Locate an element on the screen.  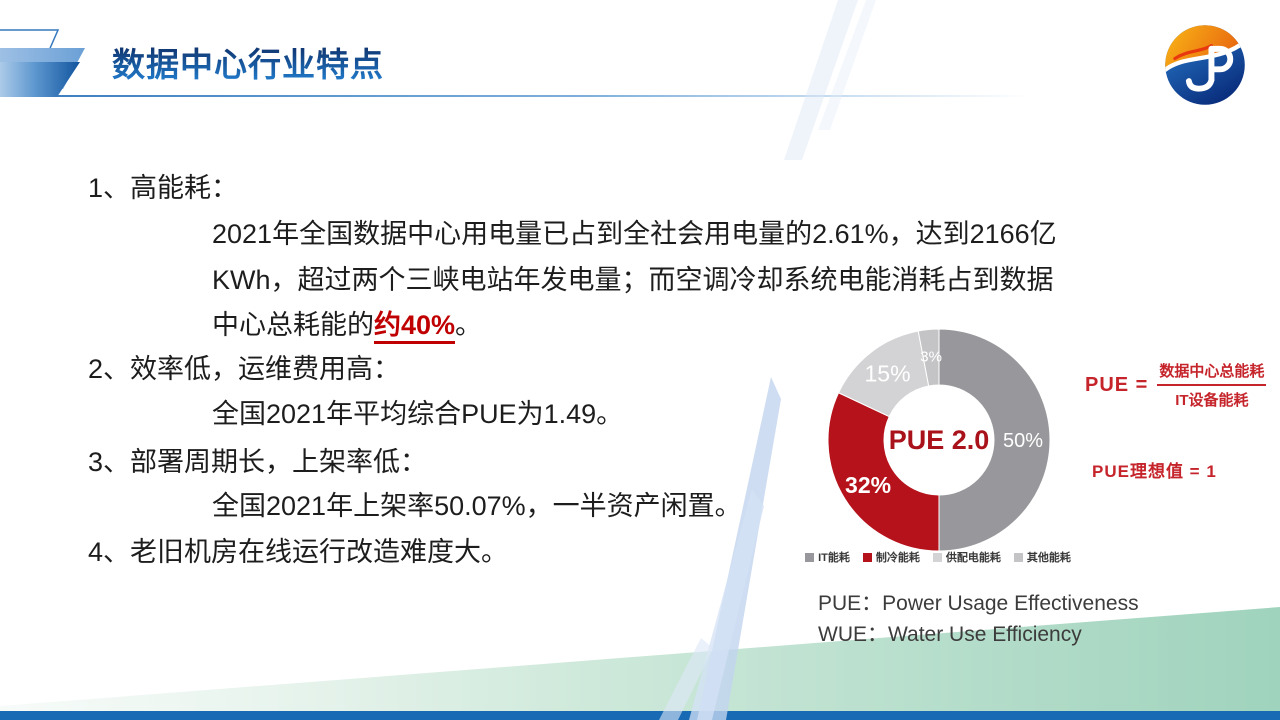
pue-ideal-value: PUE理想值 = 1 is located at coordinates (1154, 471).